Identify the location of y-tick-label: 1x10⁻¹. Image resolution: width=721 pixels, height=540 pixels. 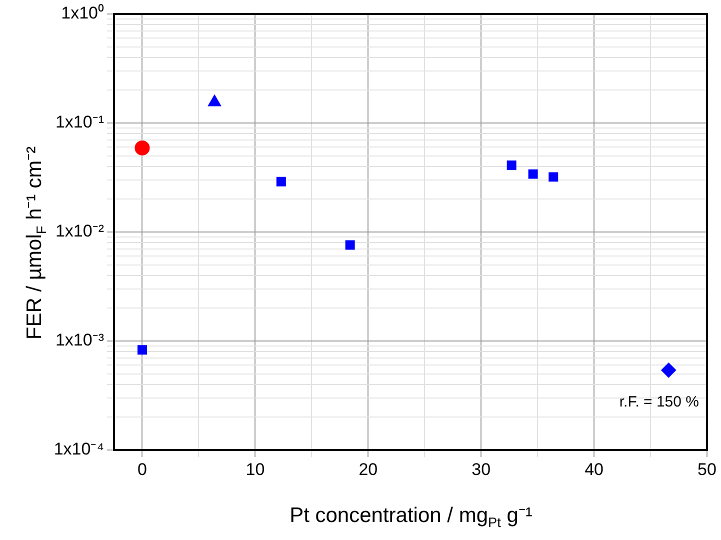
(79, 122).